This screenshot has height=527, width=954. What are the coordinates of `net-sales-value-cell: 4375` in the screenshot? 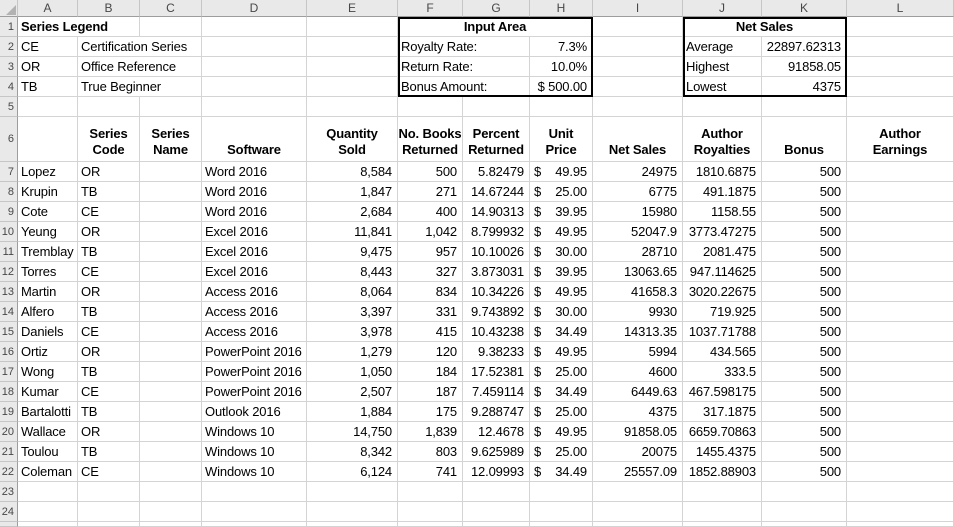 It's located at (804, 87).